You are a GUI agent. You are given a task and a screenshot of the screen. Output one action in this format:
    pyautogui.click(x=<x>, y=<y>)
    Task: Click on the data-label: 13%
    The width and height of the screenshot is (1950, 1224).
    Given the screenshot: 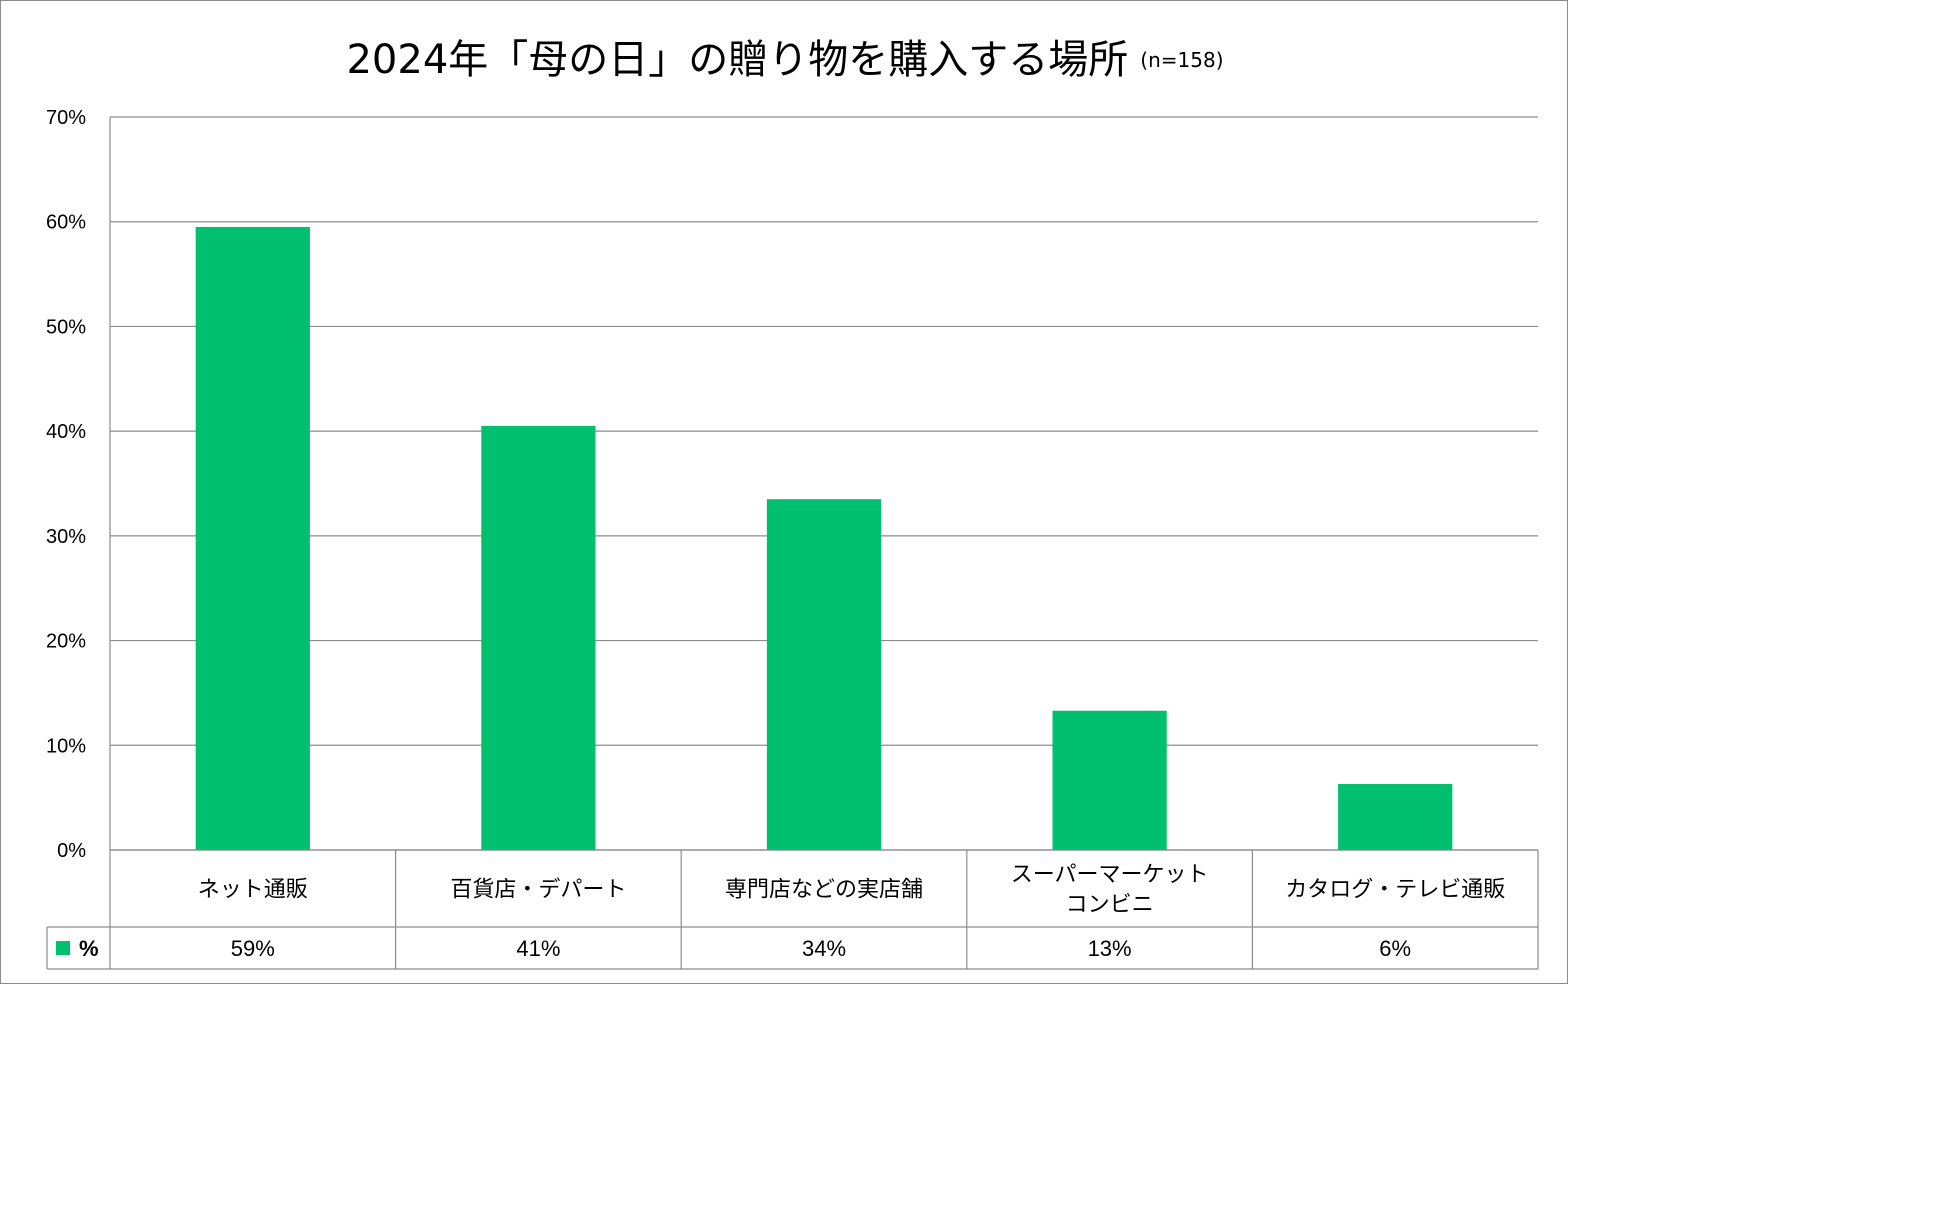 What is the action you would take?
    pyautogui.click(x=1110, y=948)
    